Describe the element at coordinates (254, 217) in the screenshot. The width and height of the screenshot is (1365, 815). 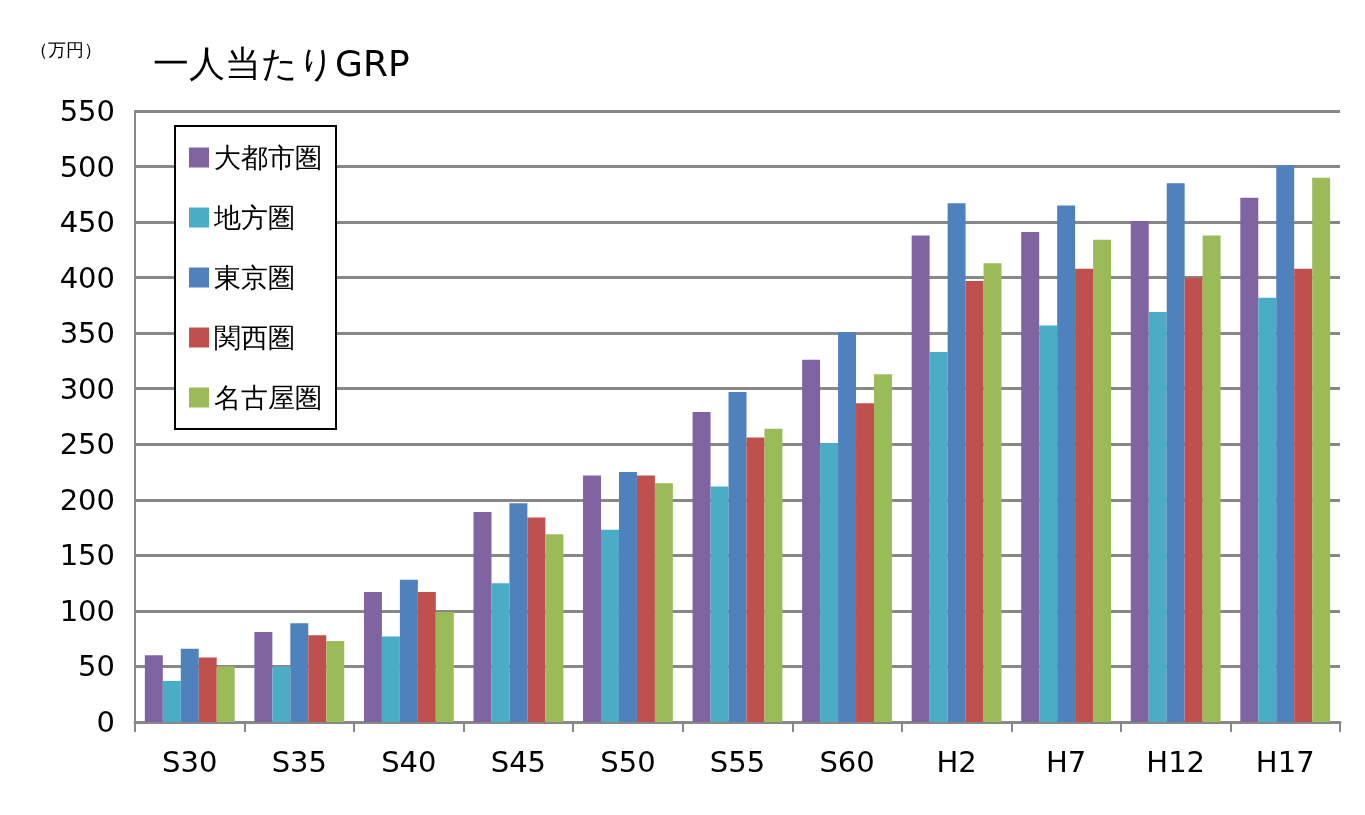
I see `legend-label: 地方圏` at that location.